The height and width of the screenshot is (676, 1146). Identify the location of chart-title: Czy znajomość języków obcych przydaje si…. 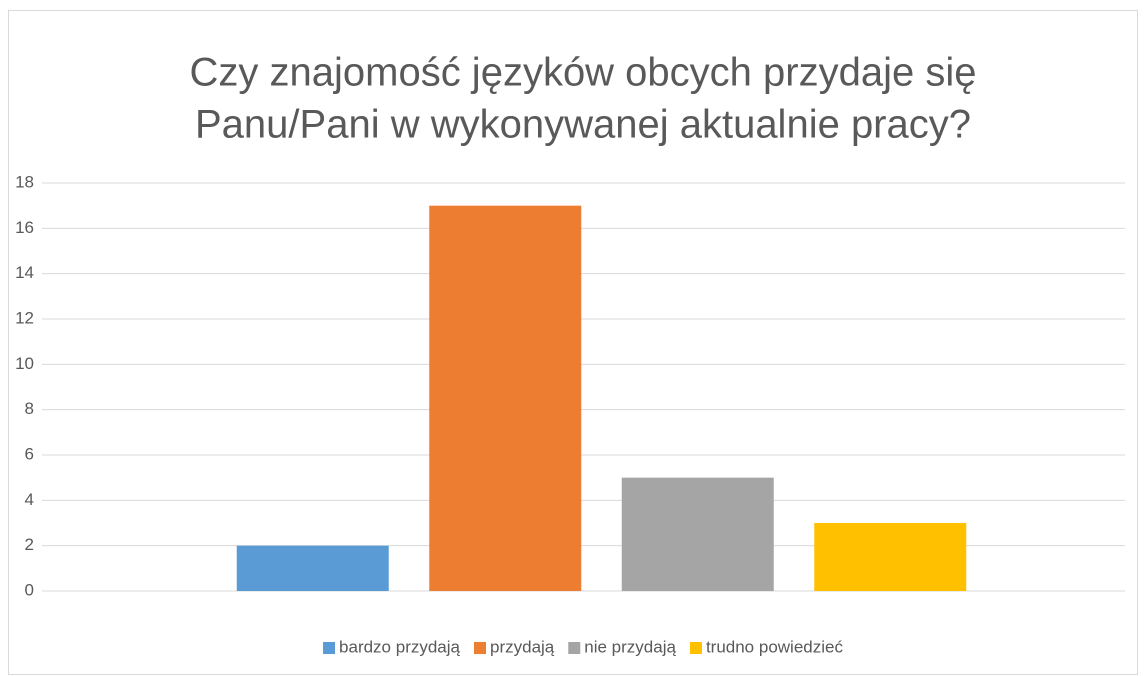
(583, 73).